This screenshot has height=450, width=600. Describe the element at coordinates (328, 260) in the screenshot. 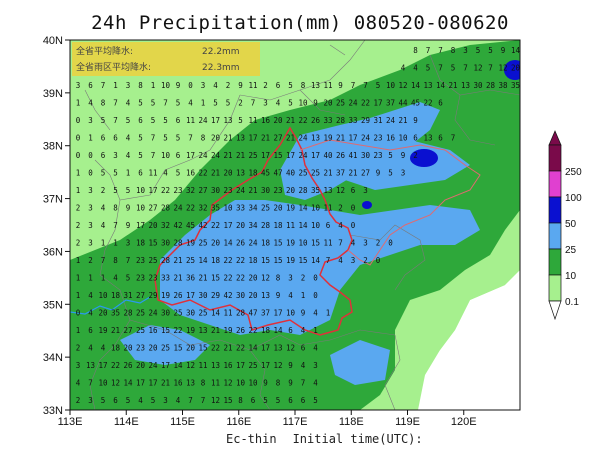

I see `precip-value: 7` at that location.